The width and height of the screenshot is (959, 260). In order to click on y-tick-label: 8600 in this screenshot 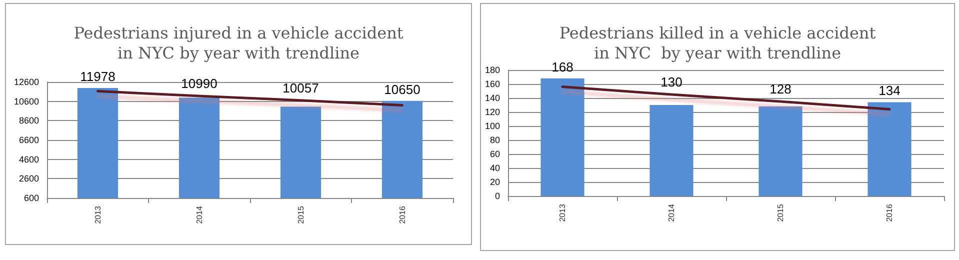, I will do `click(28, 121)`.